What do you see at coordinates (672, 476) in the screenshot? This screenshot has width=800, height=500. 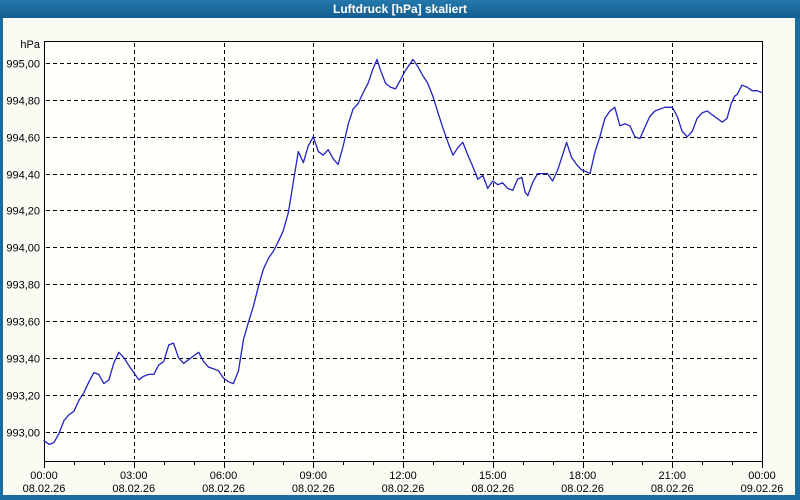 I see `svg-text: 21:00` at bounding box center [672, 476].